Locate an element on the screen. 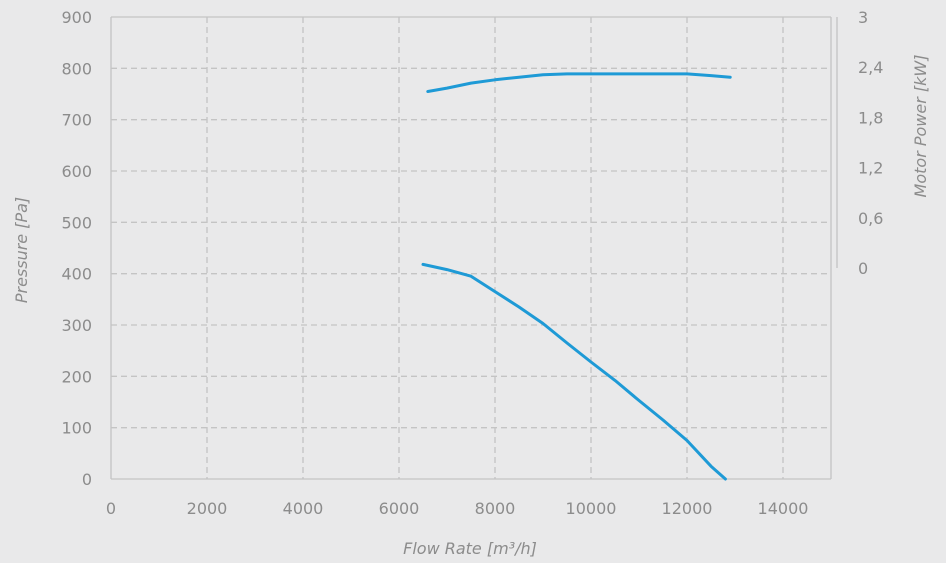 The image size is (946, 563). x-tick-label: 10000 is located at coordinates (591, 508).